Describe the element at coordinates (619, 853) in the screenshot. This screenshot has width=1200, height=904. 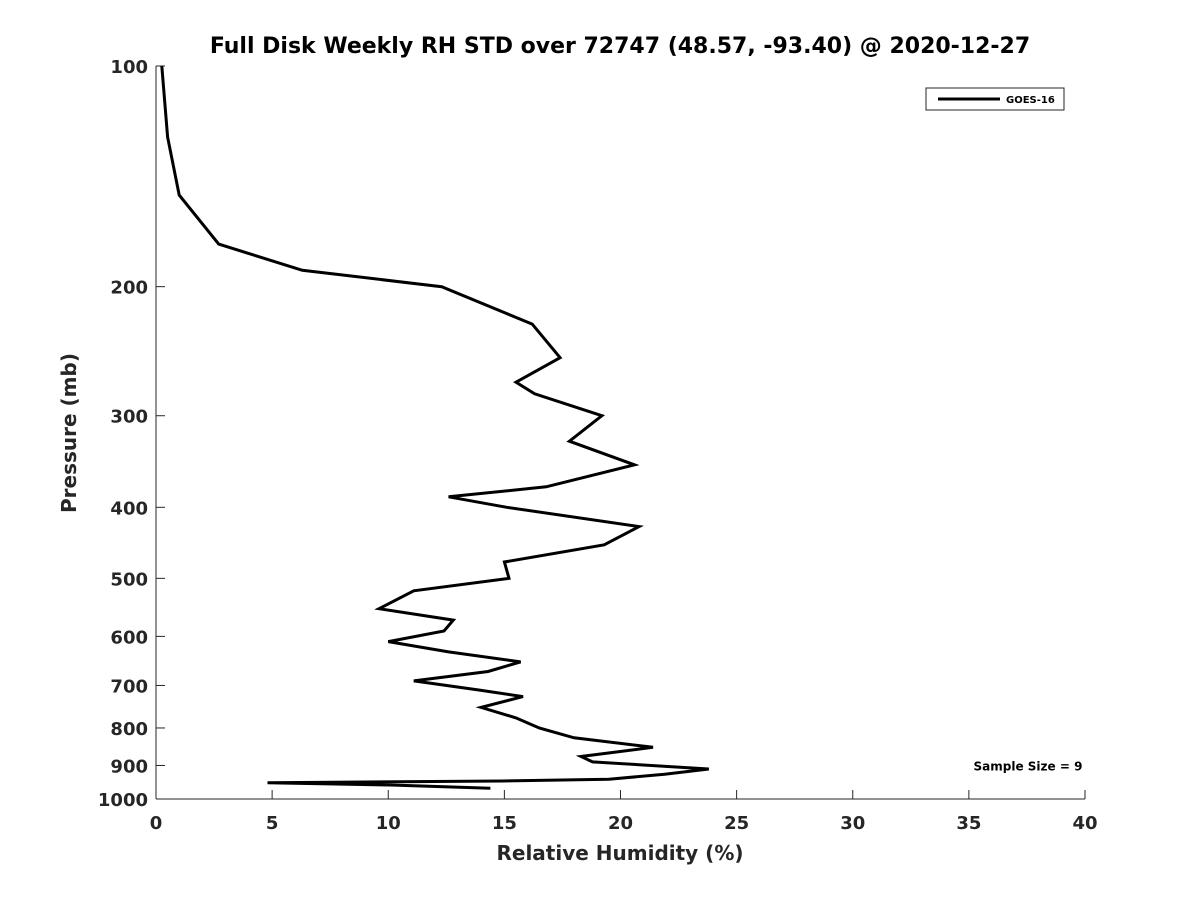
I see `x-axis-title: Relative Humidity (%)` at that location.